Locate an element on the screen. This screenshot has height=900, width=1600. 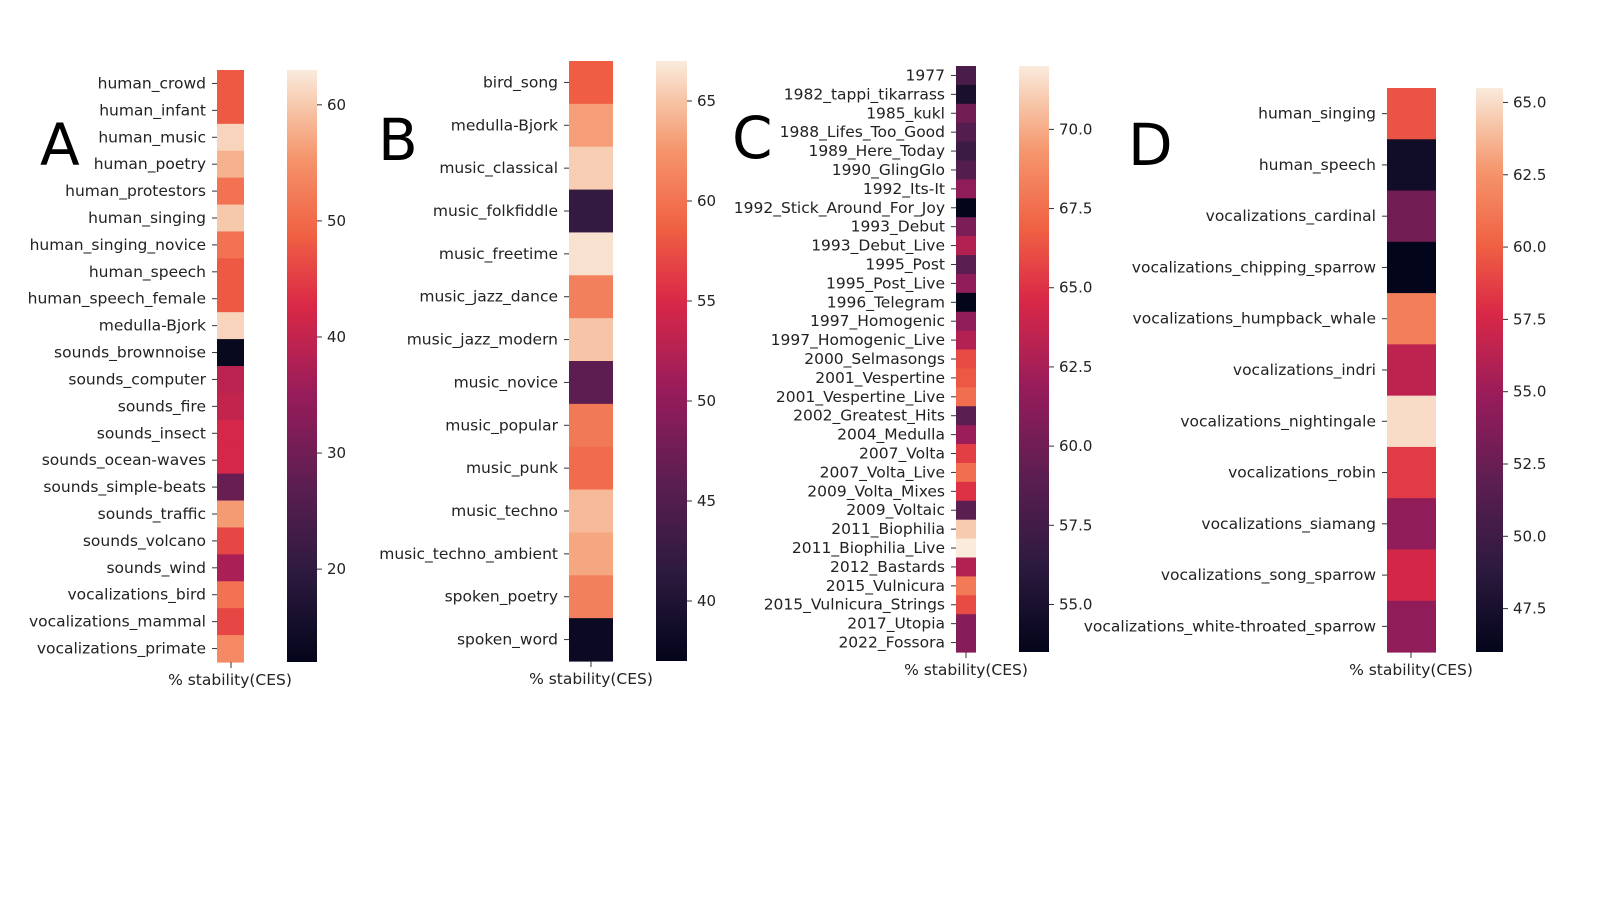
row-tick-label: vocalizations_nightingale is located at coordinates (1278, 421).